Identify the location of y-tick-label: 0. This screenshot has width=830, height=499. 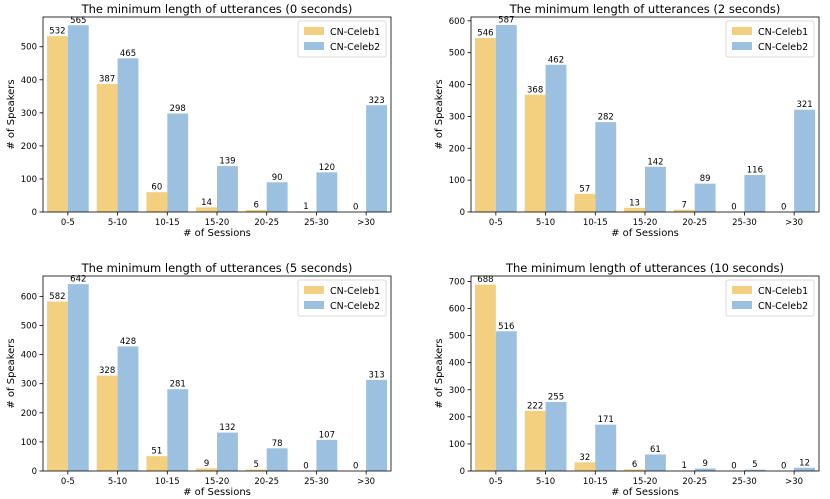
(462, 213).